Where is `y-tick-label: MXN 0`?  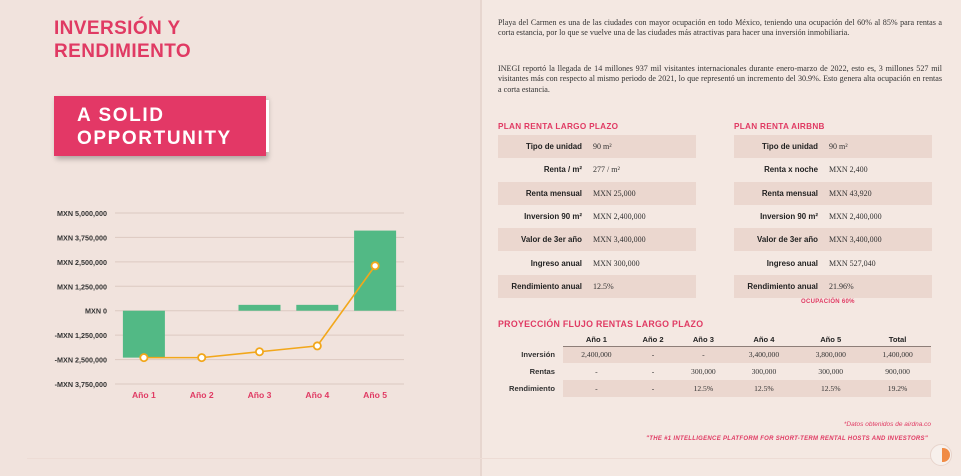 y-tick-label: MXN 0 is located at coordinates (96, 311).